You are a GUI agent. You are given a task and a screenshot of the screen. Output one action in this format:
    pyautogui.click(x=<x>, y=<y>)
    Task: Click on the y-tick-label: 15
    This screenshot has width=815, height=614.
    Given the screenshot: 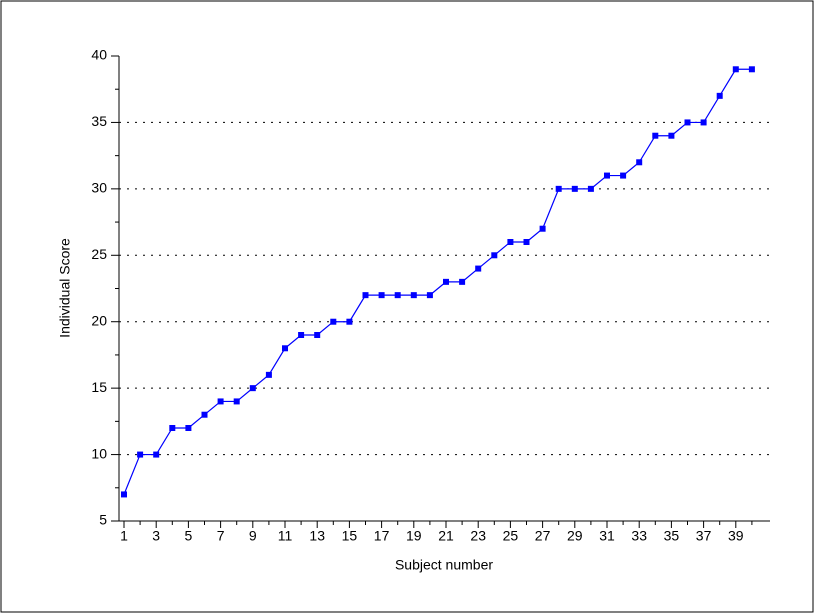 What is the action you would take?
    pyautogui.click(x=99, y=387)
    